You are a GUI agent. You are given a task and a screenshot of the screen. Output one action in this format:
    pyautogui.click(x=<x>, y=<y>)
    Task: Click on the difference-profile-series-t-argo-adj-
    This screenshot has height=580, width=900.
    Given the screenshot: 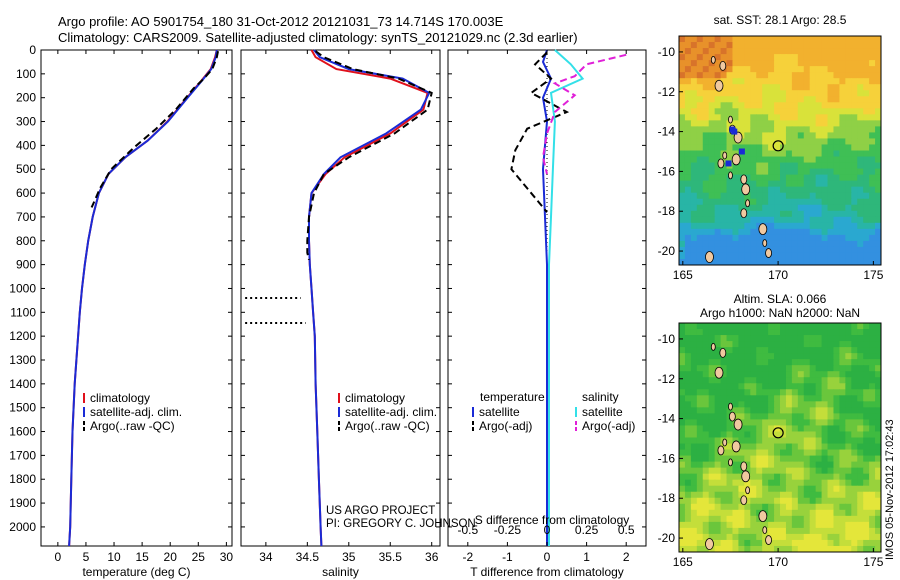 What is the action you would take?
    pyautogui.click(x=540, y=132)
    